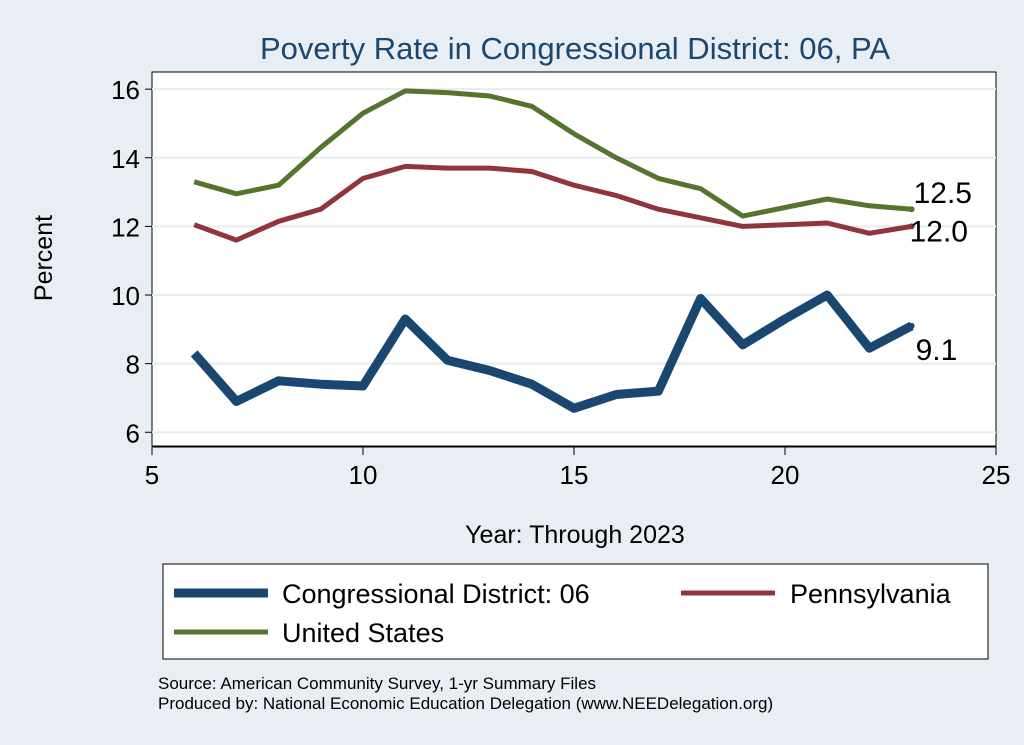 This screenshot has width=1024, height=745. Describe the element at coordinates (125, 90) in the screenshot. I see `y-tick-label: 16` at that location.